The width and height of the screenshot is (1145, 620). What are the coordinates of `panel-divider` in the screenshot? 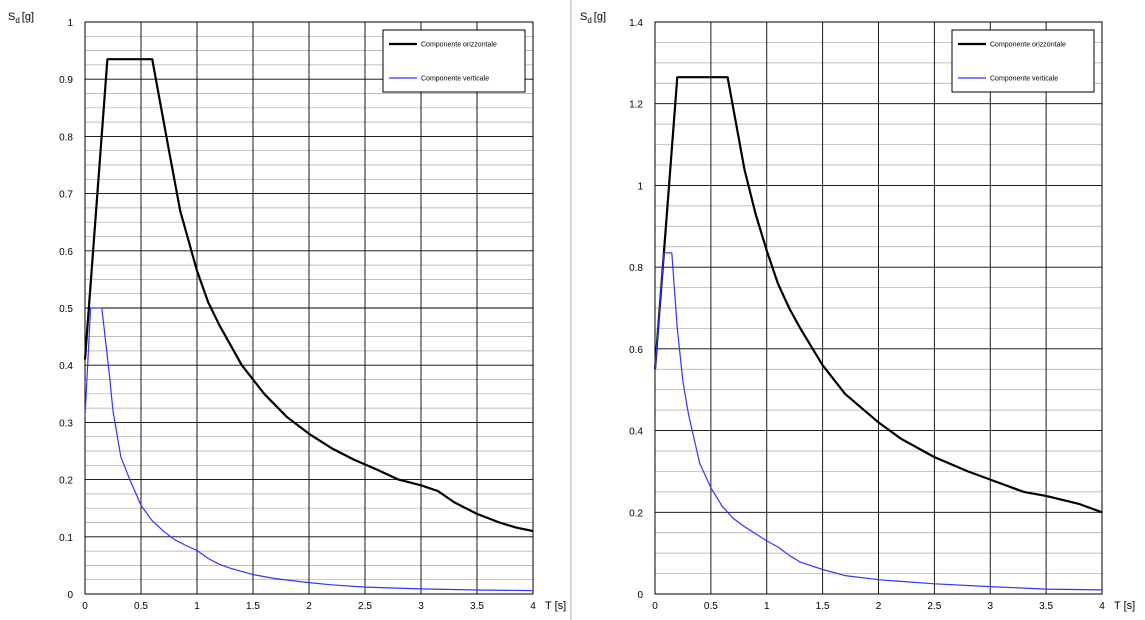 It's located at (571, 310).